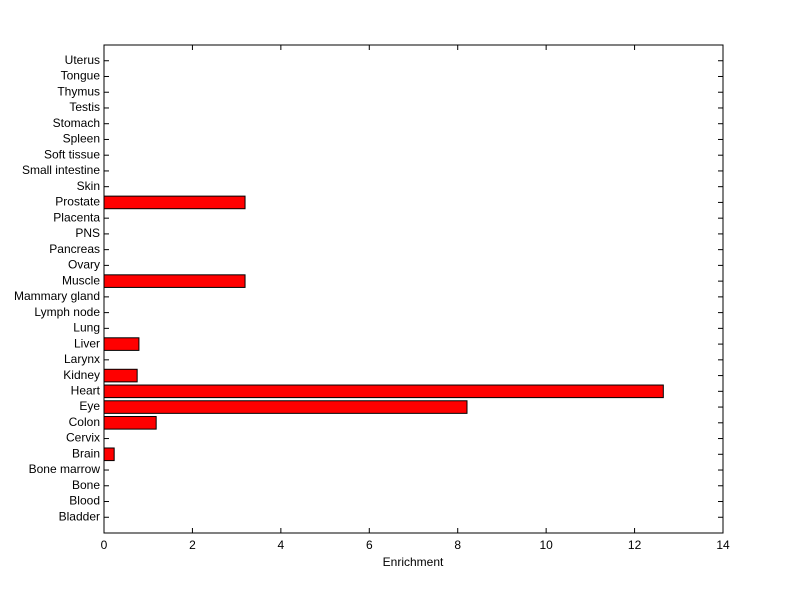 The width and height of the screenshot is (800, 599). I want to click on y-tick-label: Pancreas, so click(74, 249).